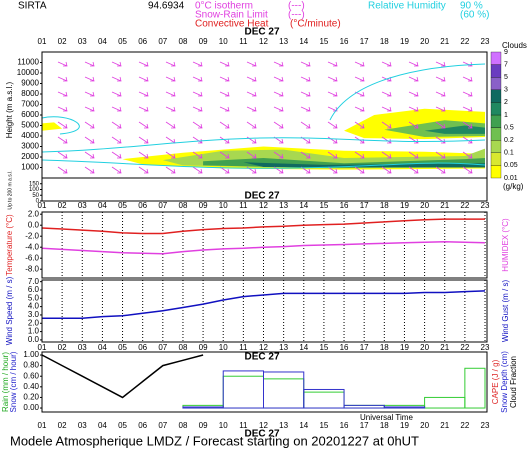 The height and width of the screenshot is (450, 528). Describe the element at coordinates (509, 153) in the screenshot. I see `colorbar-label: 0.1` at that location.